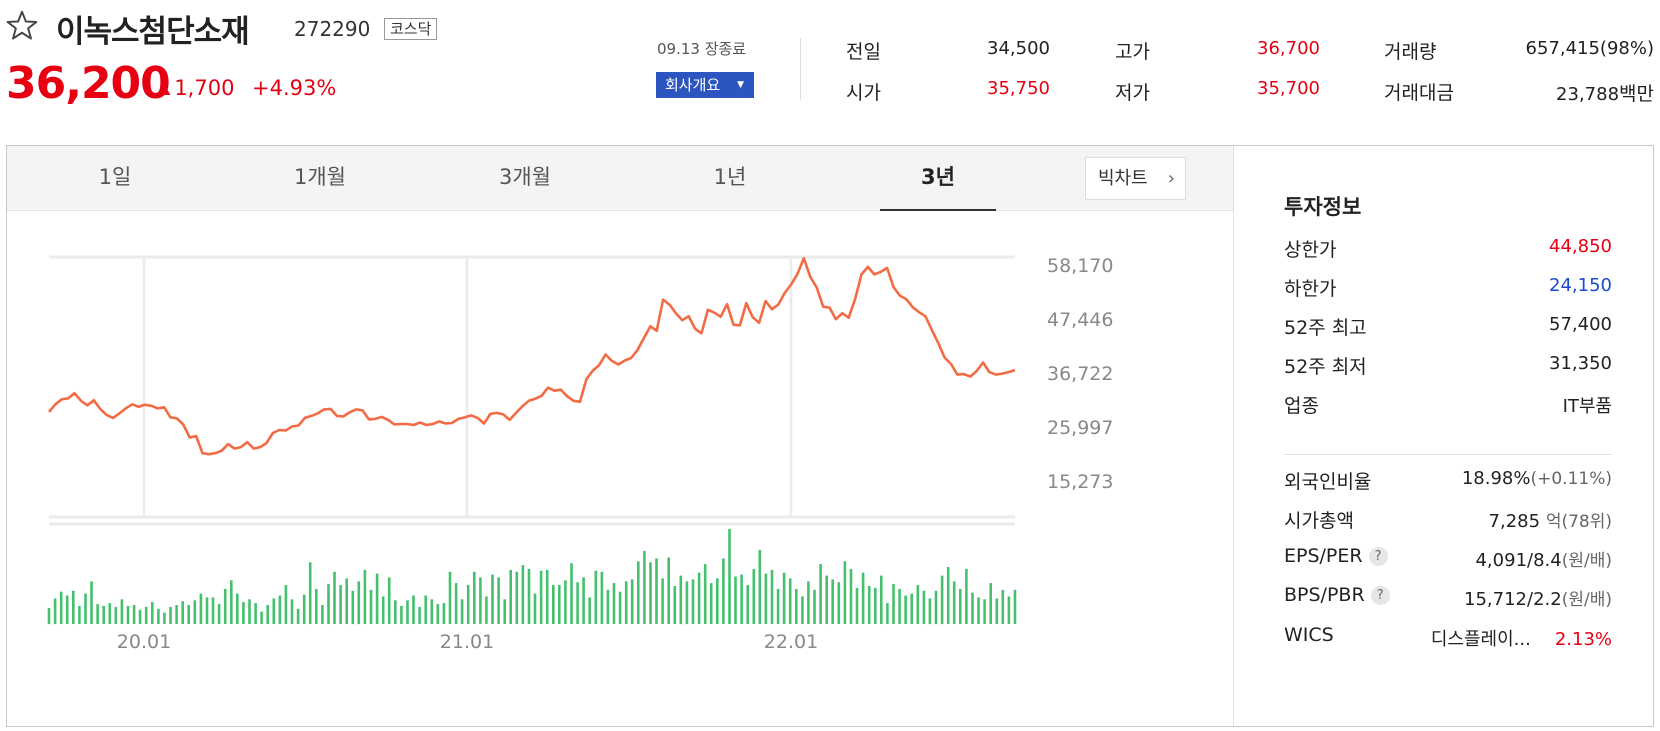  What do you see at coordinates (730, 177) in the screenshot?
I see `tab-1year: 1년` at bounding box center [730, 177].